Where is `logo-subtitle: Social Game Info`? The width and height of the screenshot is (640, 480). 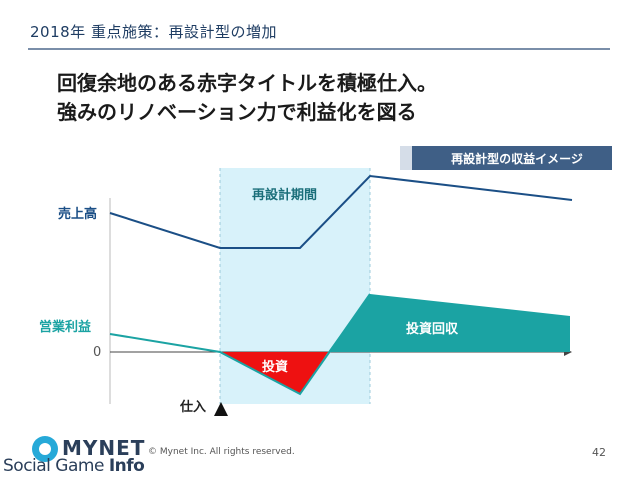
logo-subtitle: Social Game Info is located at coordinates (74, 466).